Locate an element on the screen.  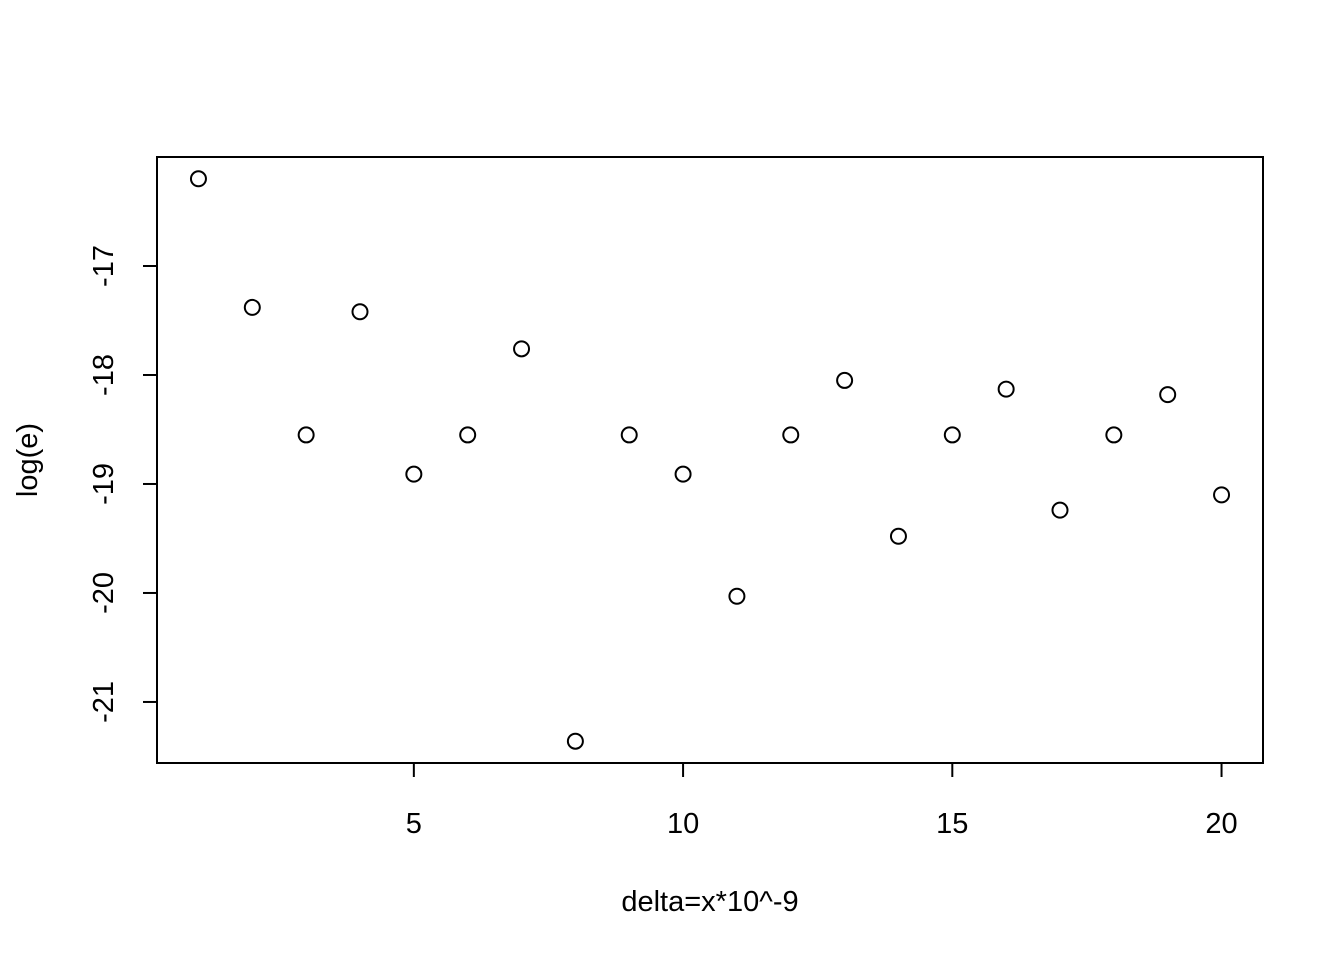
x-tick-label: 15 is located at coordinates (952, 824).